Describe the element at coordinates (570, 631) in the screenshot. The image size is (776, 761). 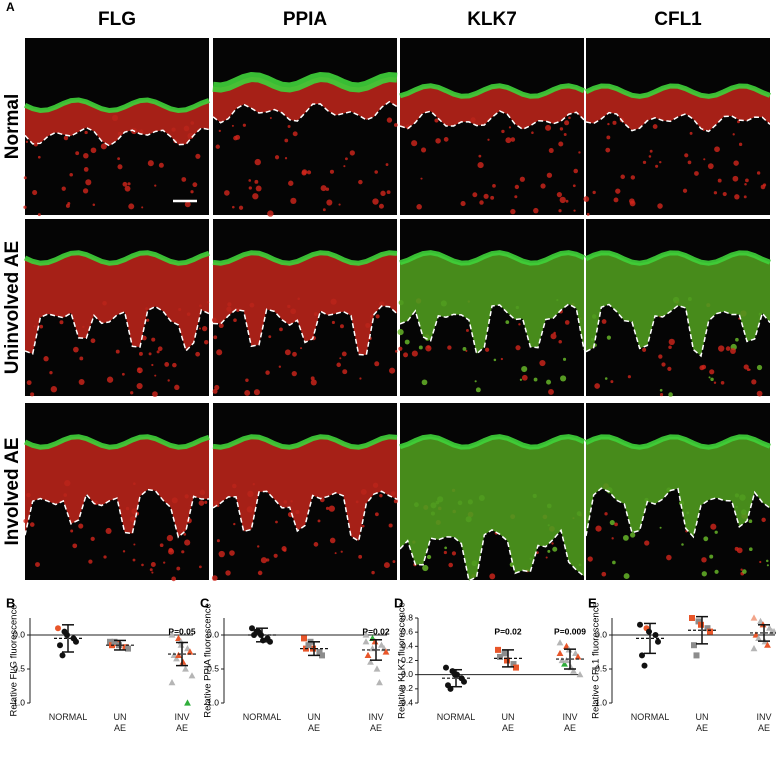
I see `annotation: P=0.009` at that location.